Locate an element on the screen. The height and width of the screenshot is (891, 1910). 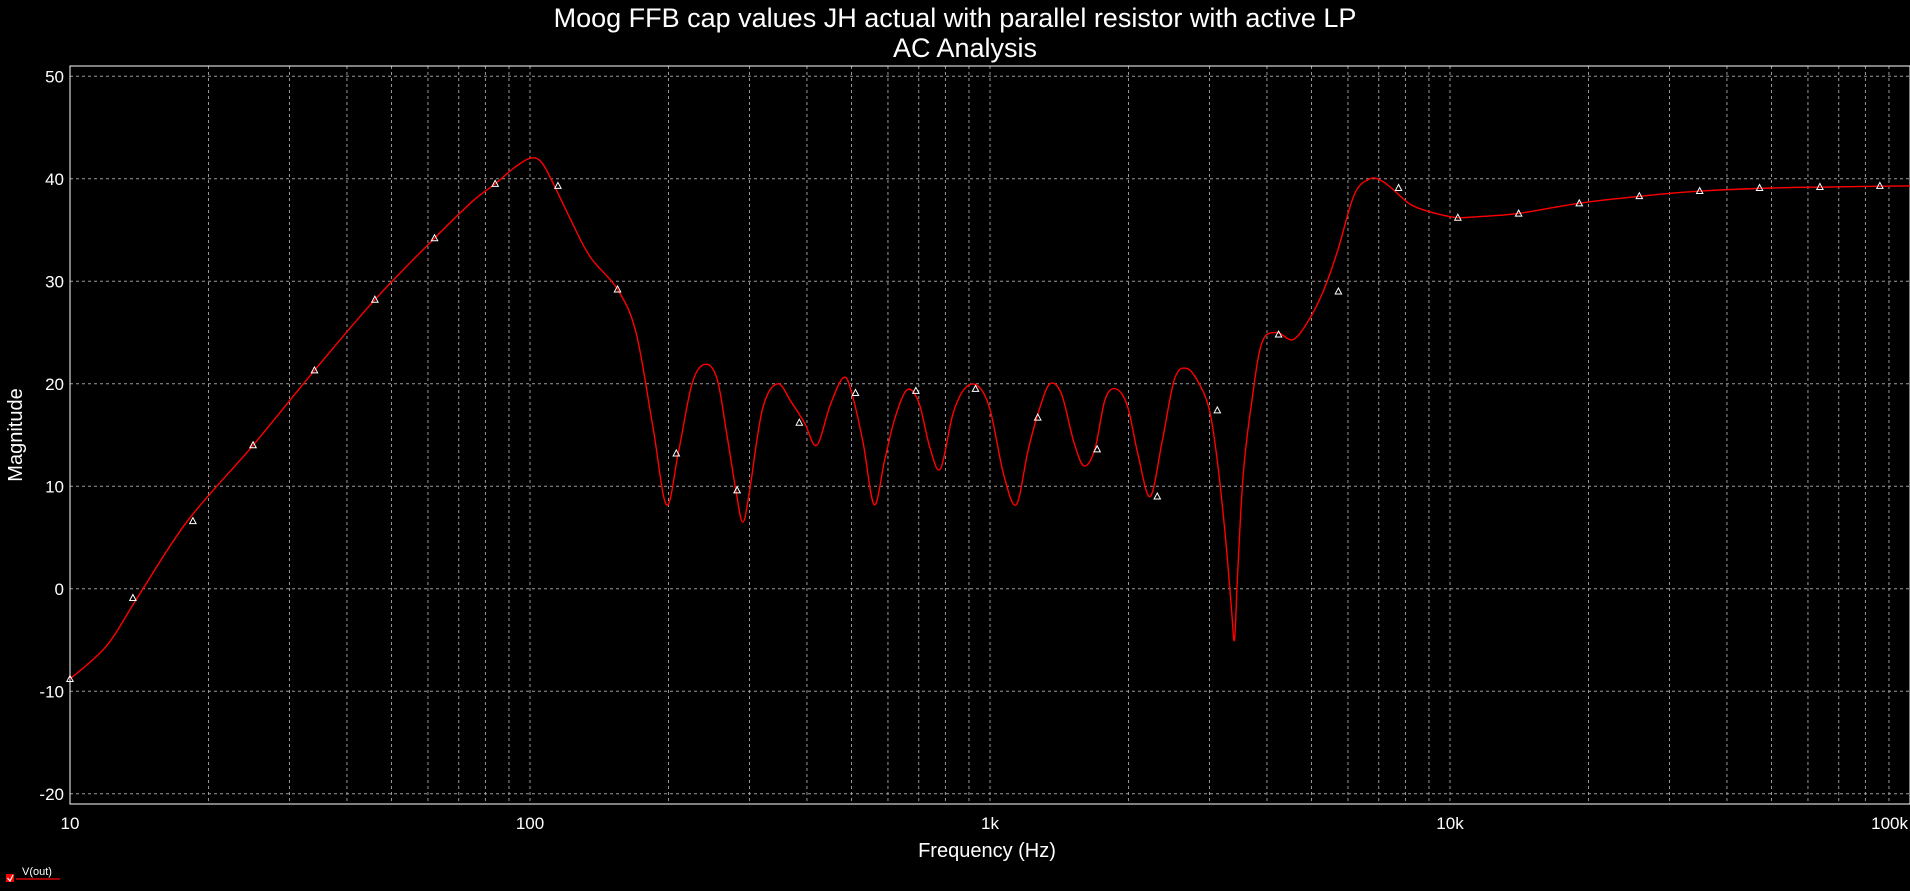
x-axis-label: Frequency (Hz) is located at coordinates (987, 851).